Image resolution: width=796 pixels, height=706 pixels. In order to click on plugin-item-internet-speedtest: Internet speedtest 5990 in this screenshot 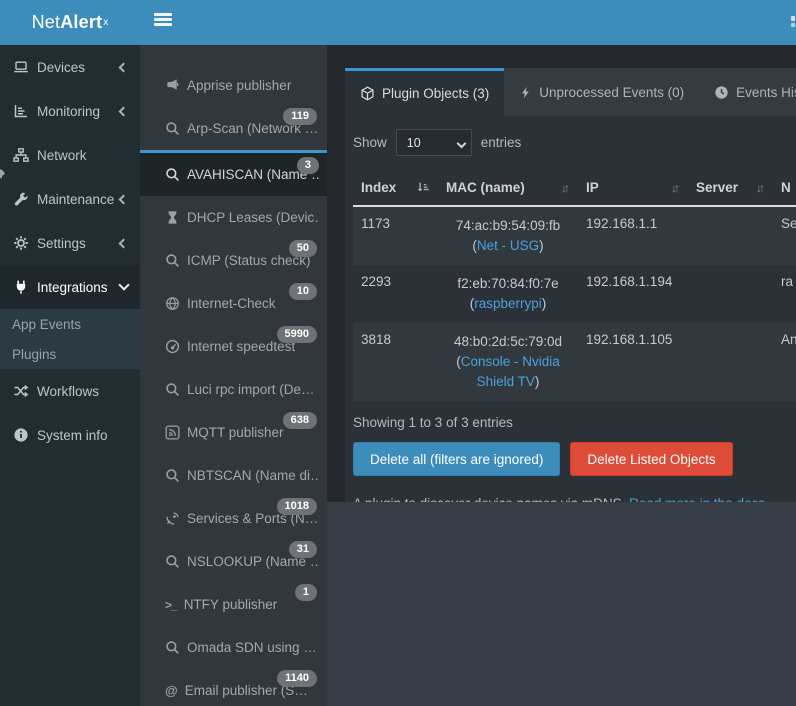, I will do `click(233, 346)`.